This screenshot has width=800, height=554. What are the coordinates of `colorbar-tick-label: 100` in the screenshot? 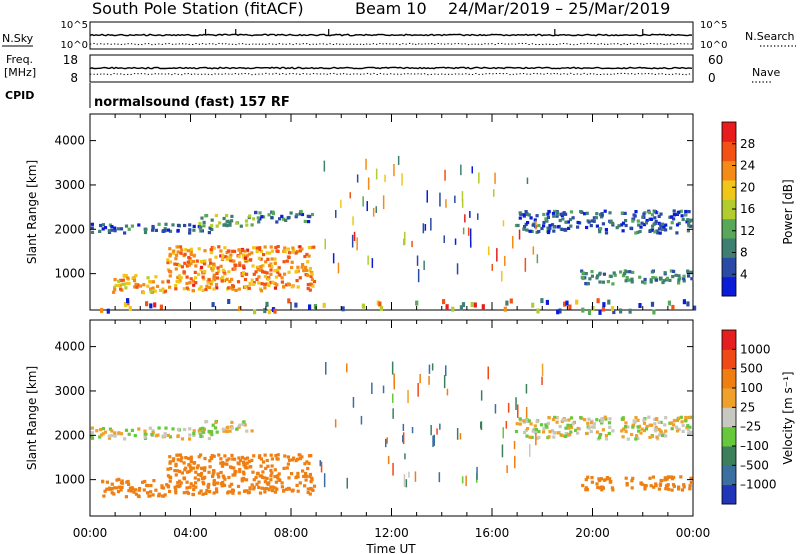 It's located at (751, 388).